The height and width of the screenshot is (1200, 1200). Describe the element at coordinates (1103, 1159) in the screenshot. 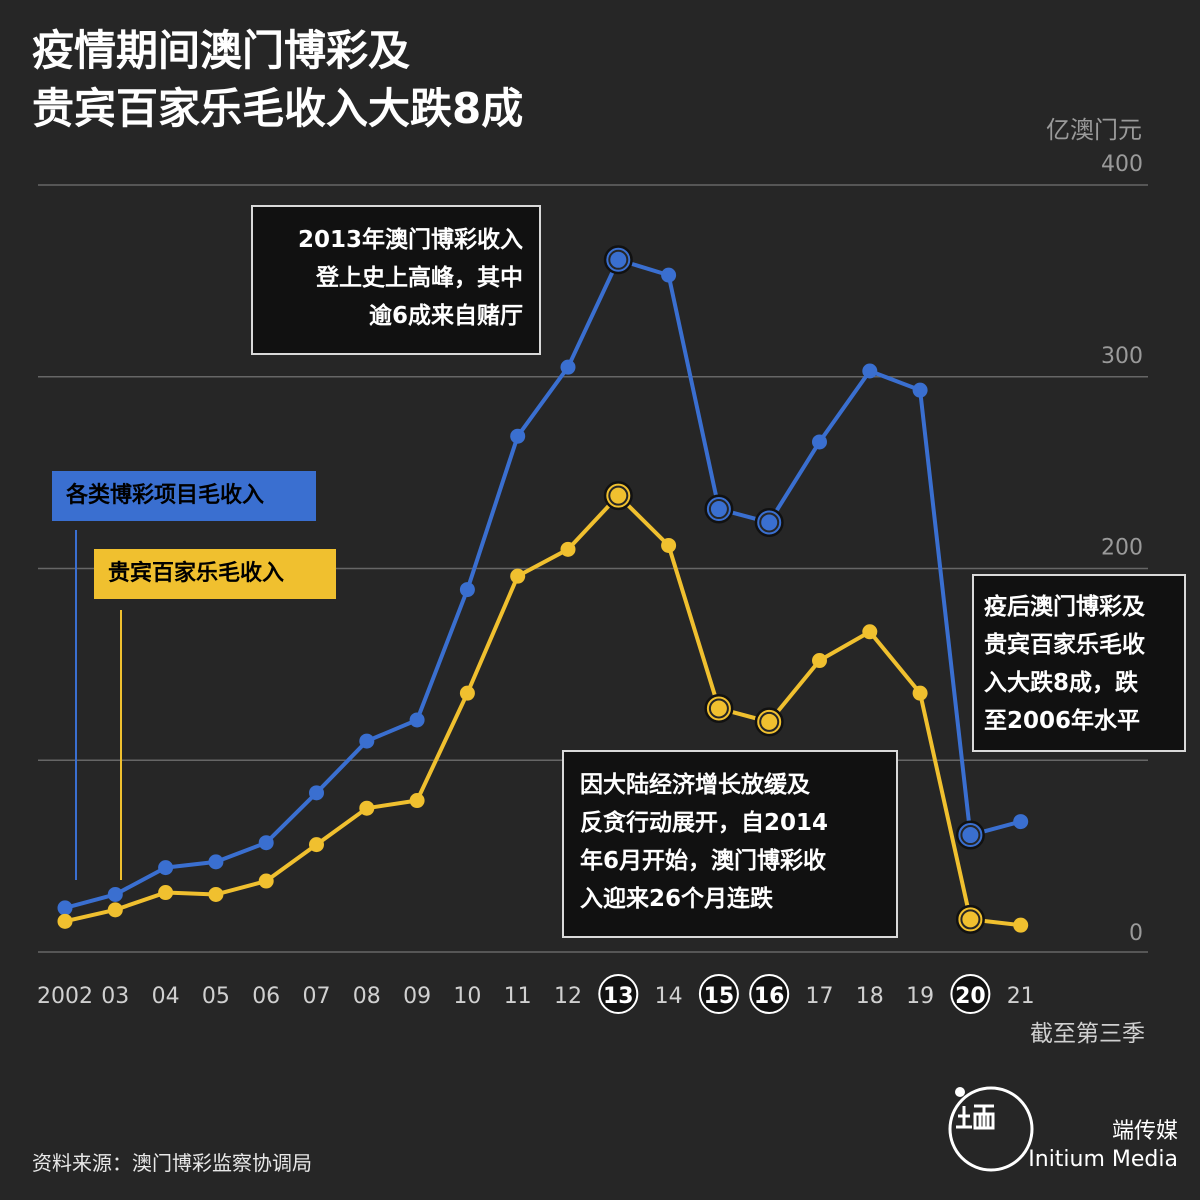

I see `brand-name-en: Initium Media` at that location.